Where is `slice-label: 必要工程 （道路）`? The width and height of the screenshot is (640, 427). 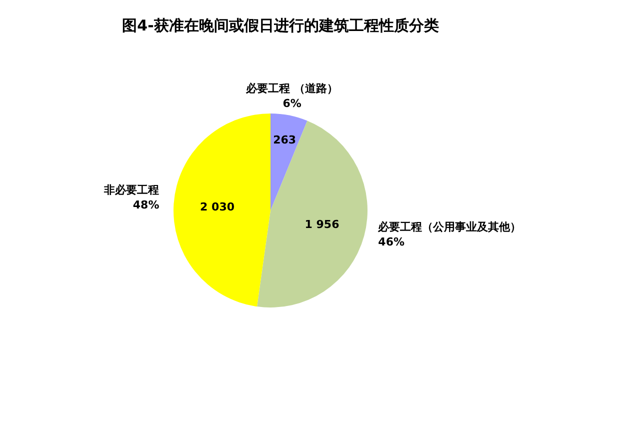 slice-label: 必要工程 （道路） is located at coordinates (291, 89).